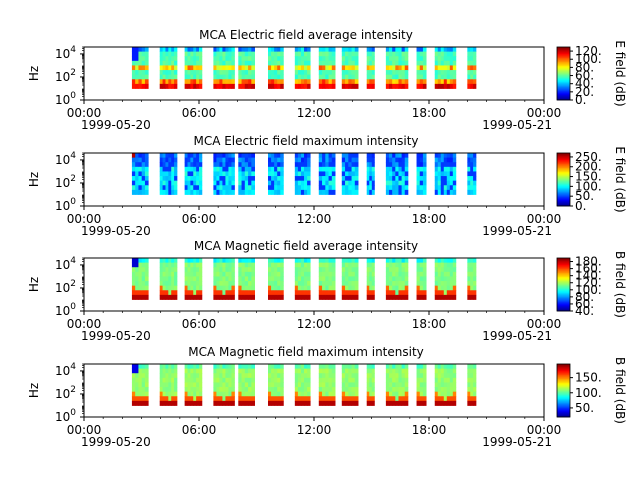  Describe the element at coordinates (246, 279) in the screenshot. I see `data-segment` at that location.